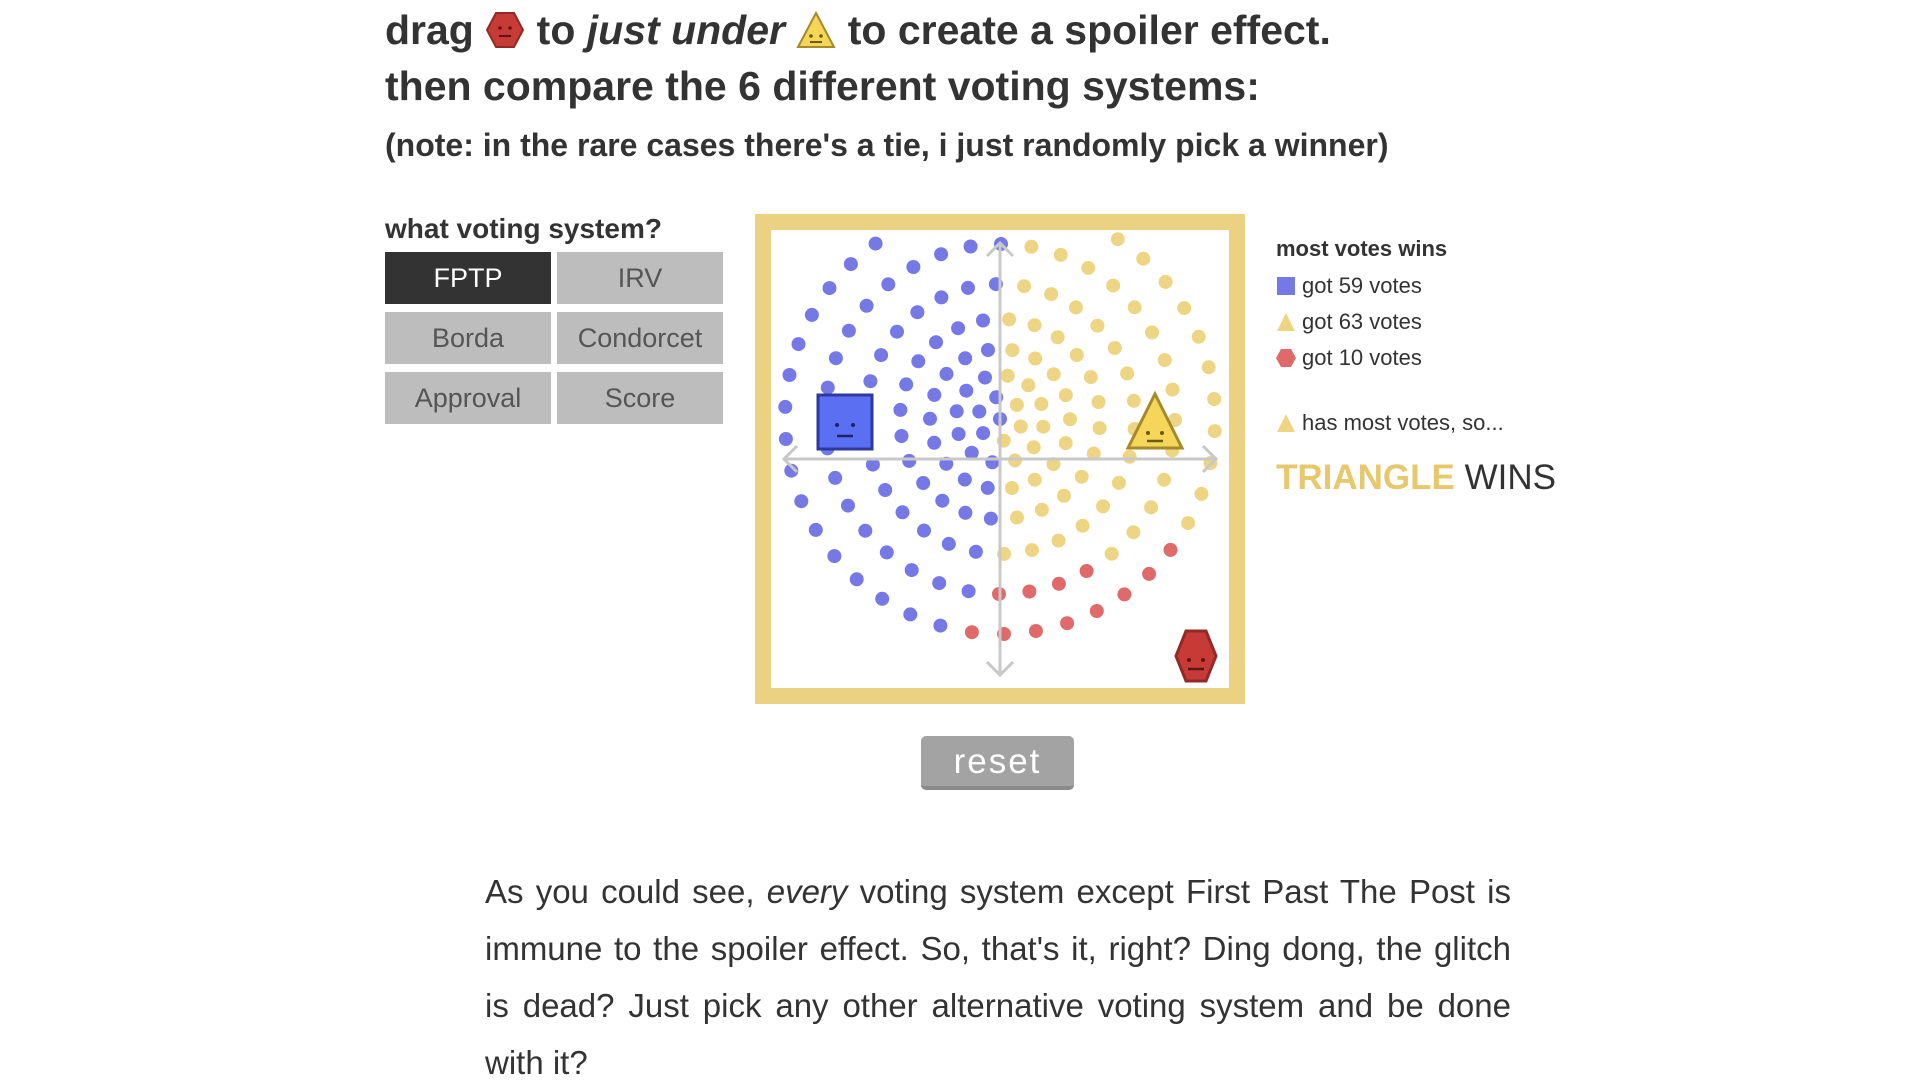  I want to click on system-button-approval: Approval, so click(468, 398).